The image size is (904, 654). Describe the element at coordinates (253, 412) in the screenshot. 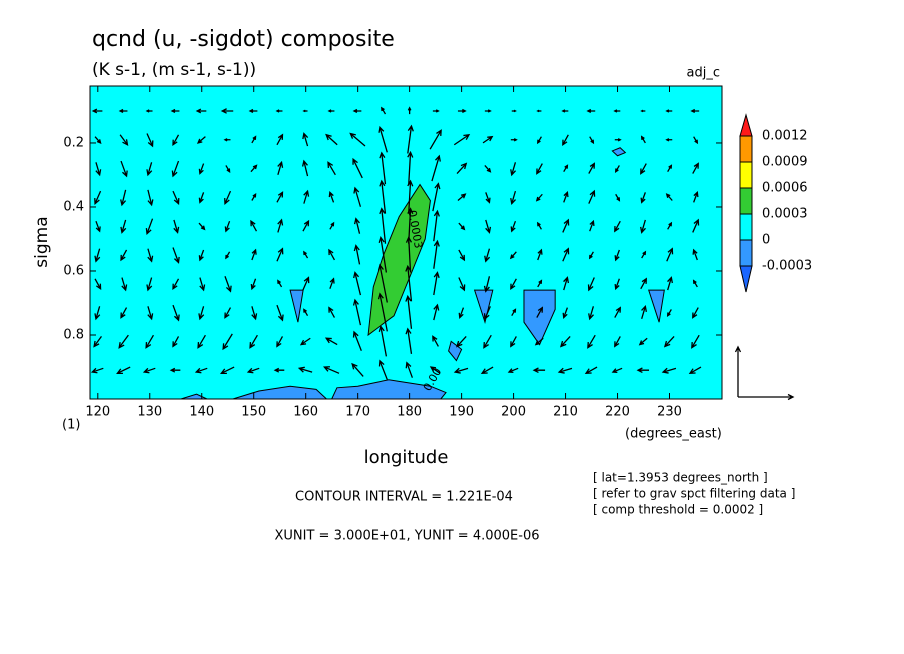

I see `x-tick-label: 150` at that location.